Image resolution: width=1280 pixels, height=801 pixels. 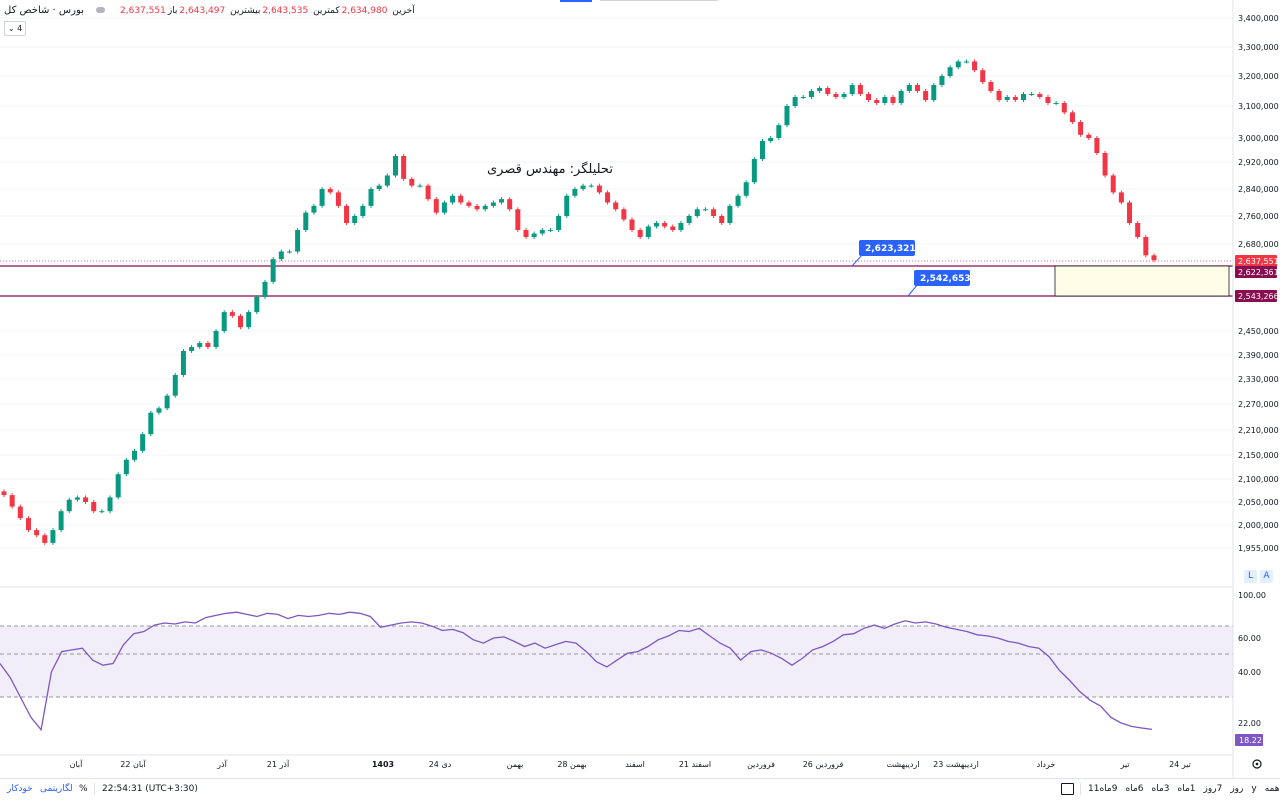 I want to click on rsi-line, so click(x=576, y=671).